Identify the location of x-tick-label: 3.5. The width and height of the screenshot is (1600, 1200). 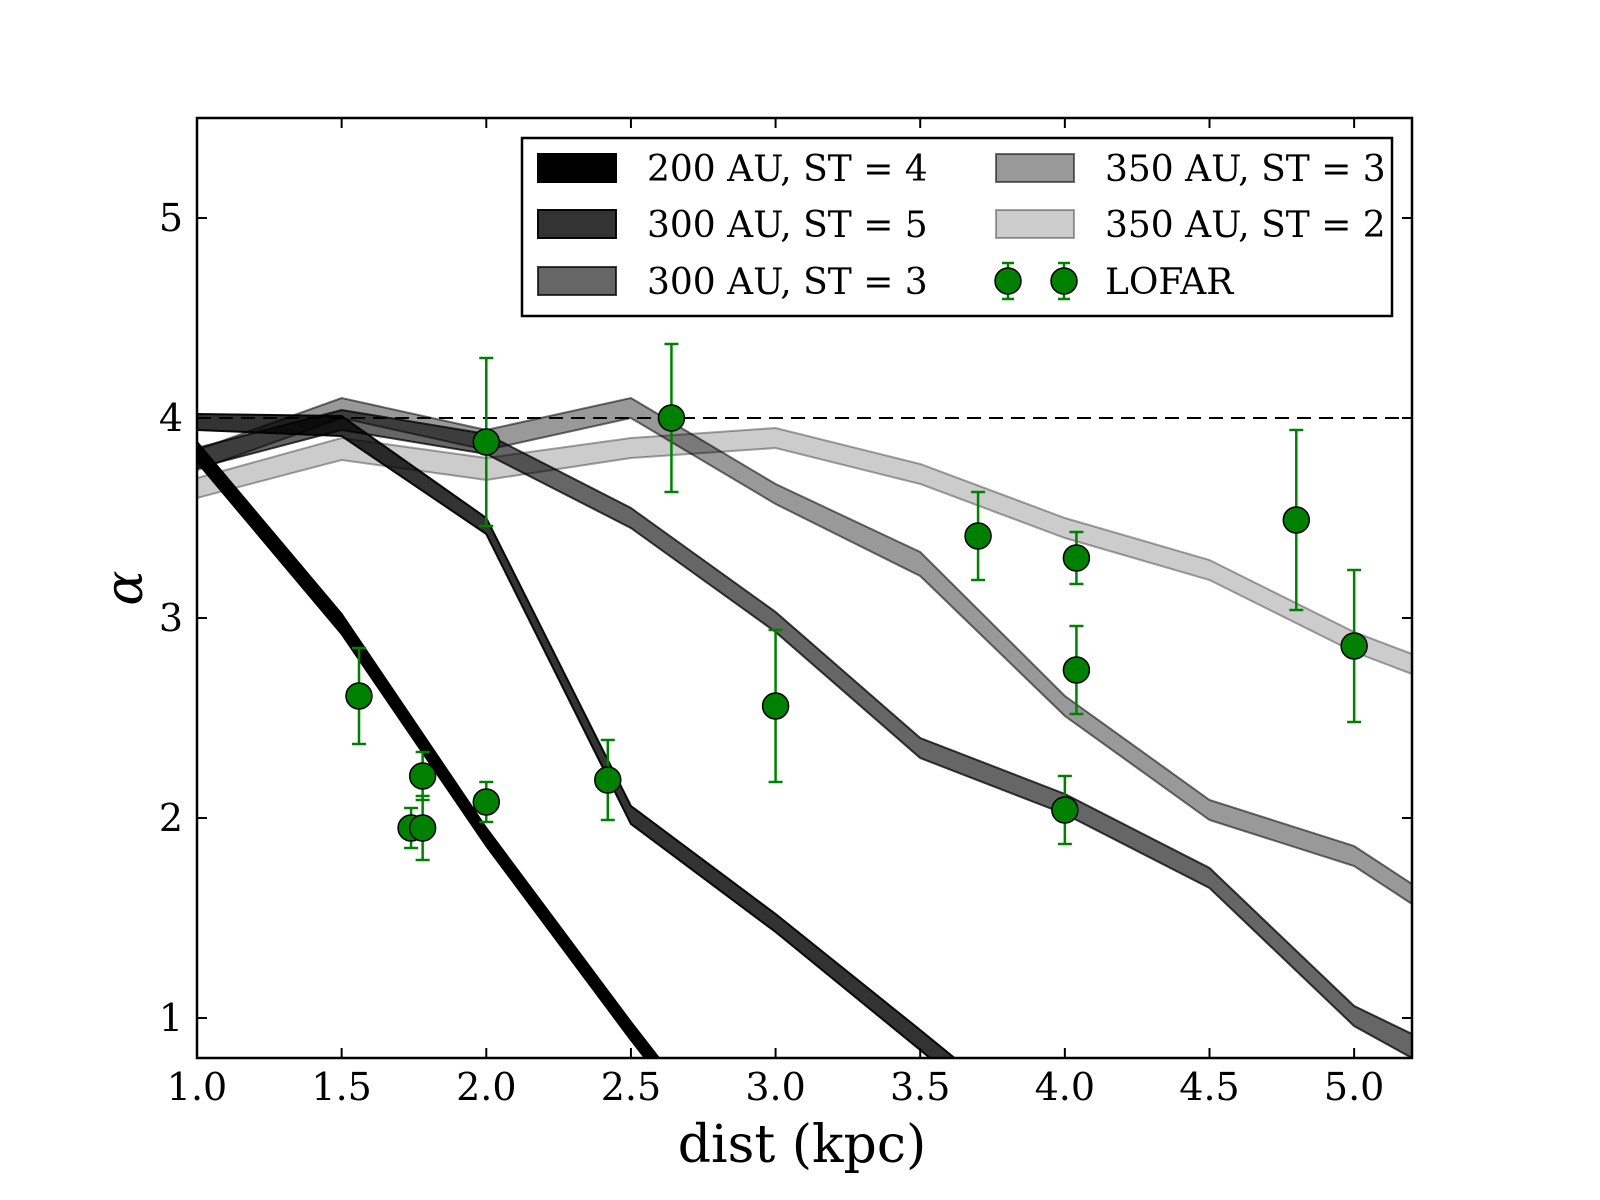
(920, 1087).